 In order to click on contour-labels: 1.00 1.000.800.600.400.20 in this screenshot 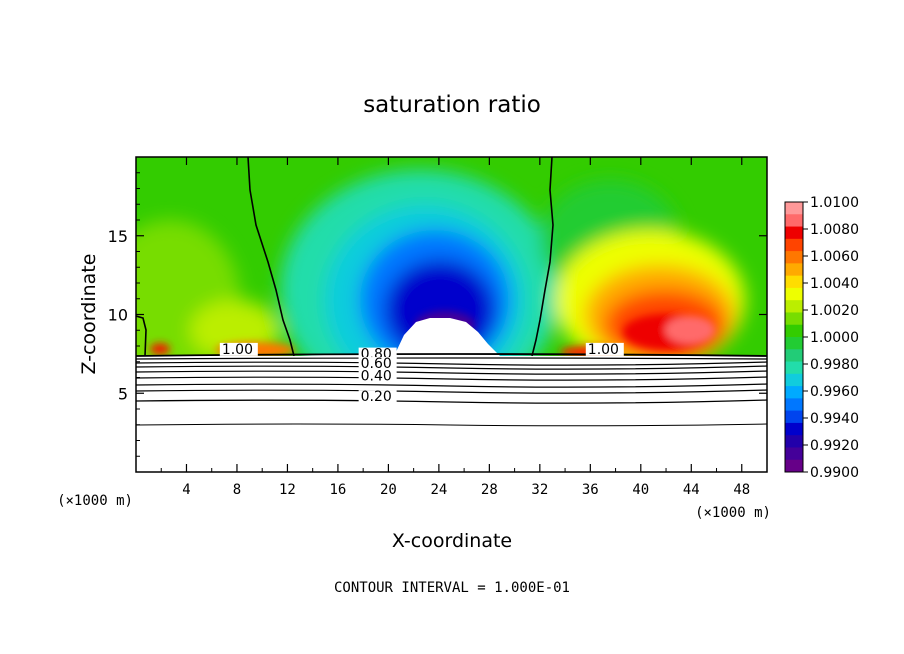, I will do `click(421, 373)`.